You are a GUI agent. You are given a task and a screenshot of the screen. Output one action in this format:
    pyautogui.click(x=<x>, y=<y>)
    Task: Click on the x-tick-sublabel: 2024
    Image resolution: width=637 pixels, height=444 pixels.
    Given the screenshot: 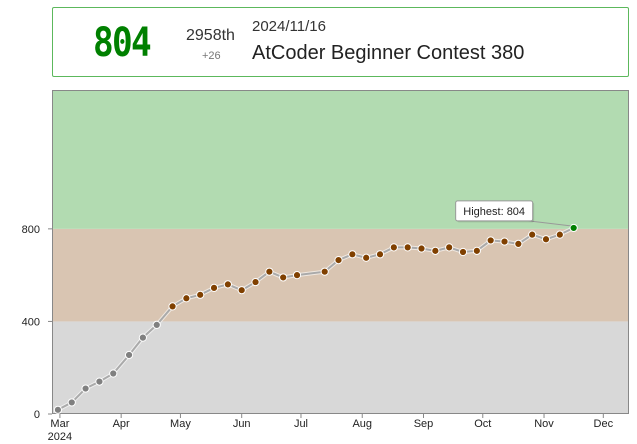 What is the action you would take?
    pyautogui.click(x=60, y=437)
    